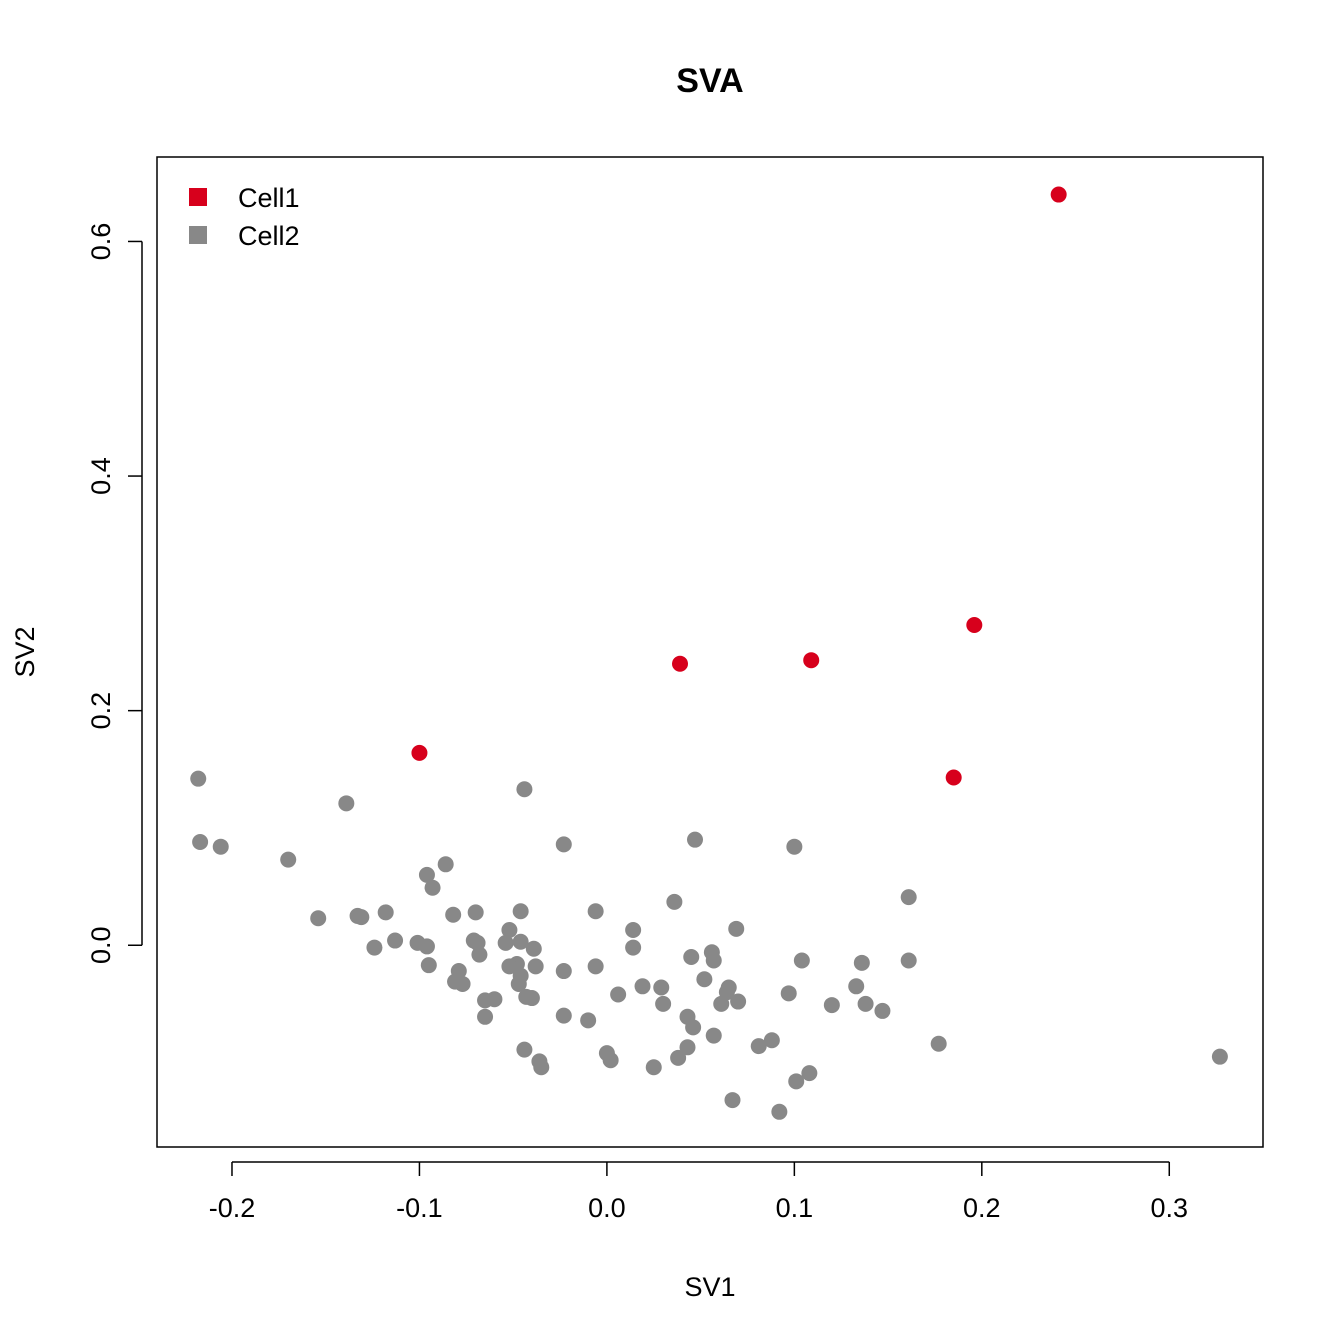 The height and width of the screenshot is (1344, 1344). Describe the element at coordinates (244, 217) in the screenshot. I see `legend: Cell1 Cell2` at that location.